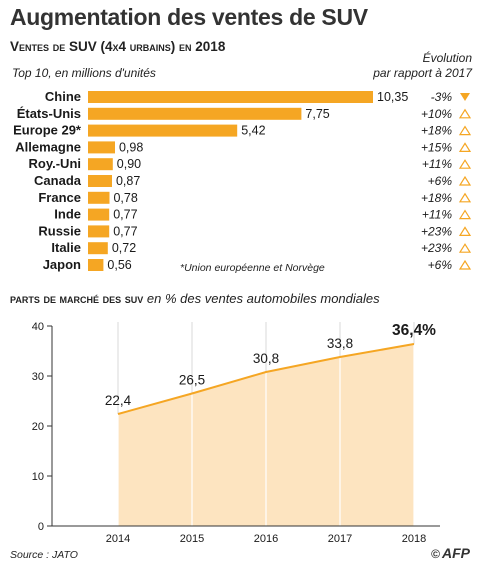 This screenshot has height=576, width=480. I want to click on bar-category-label: Italie, so click(66, 247).